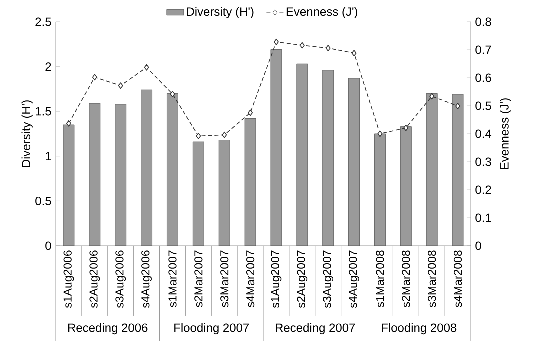 The height and width of the screenshot is (363, 549). What do you see at coordinates (276, 279) in the screenshot?
I see `x-tick-label: s1Aug2007` at bounding box center [276, 279].